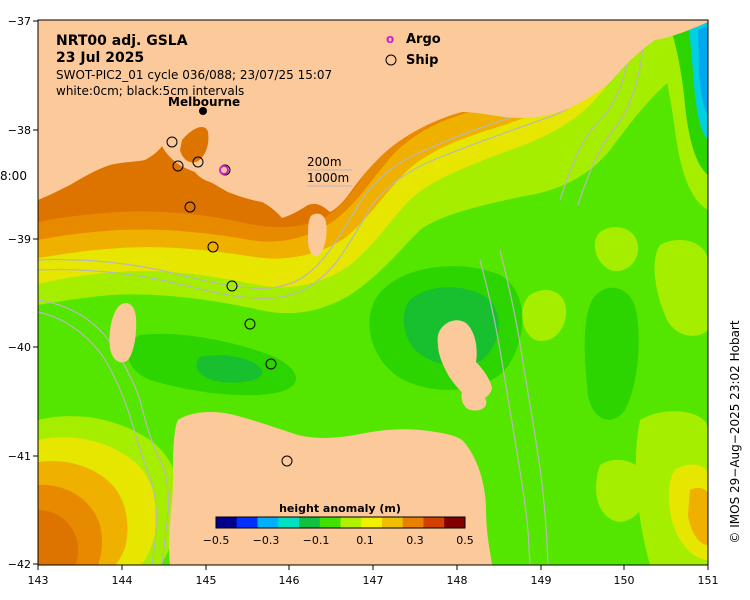 Image resolution: width=750 pixels, height=600 pixels. Describe the element at coordinates (224, 170) in the screenshot. I see `argo-float-marker` at that location.